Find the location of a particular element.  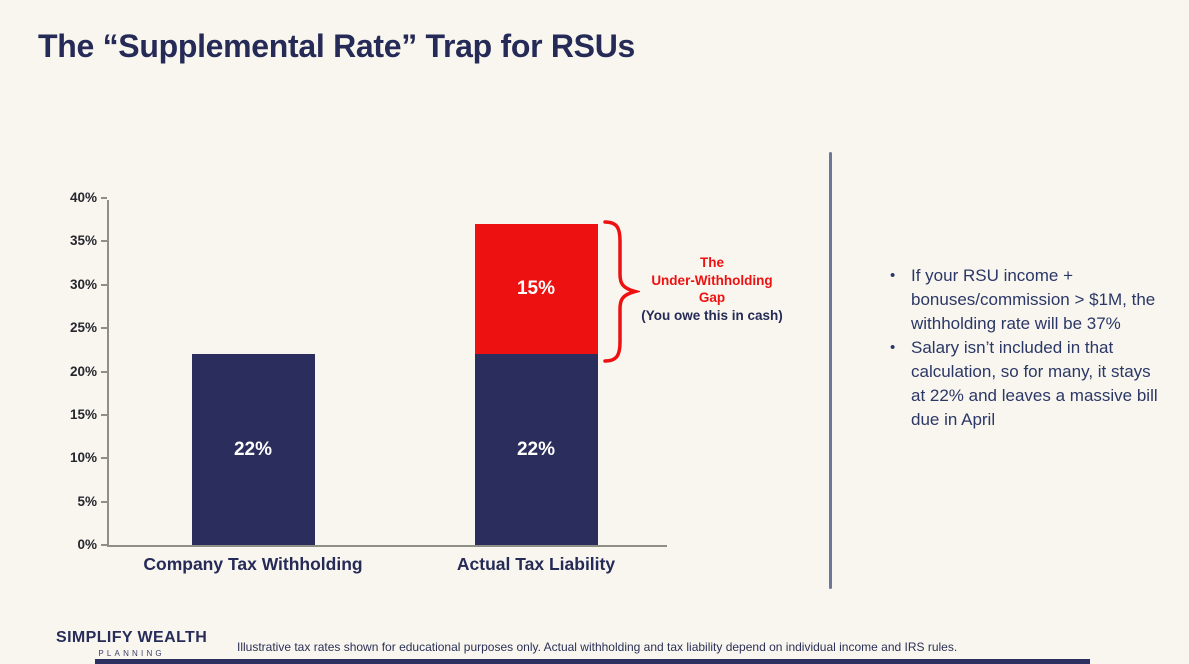

logo-subtitle: PLANNING is located at coordinates (131, 653).